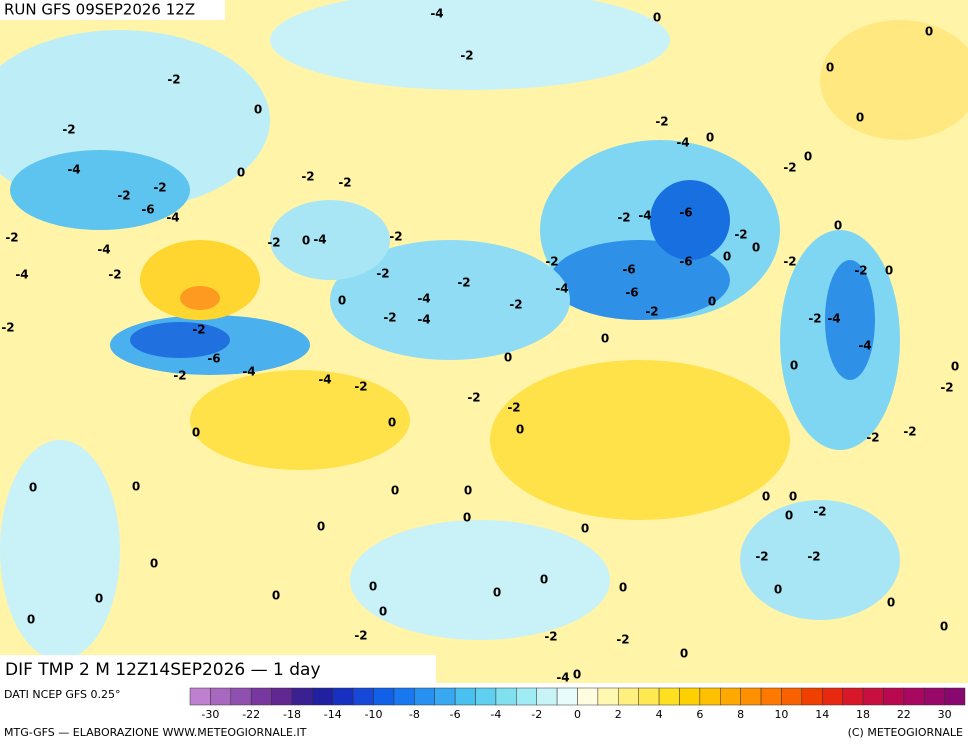 The width and height of the screenshot is (968, 745). I want to click on colorbar-tick-label: -6, so click(455, 714).